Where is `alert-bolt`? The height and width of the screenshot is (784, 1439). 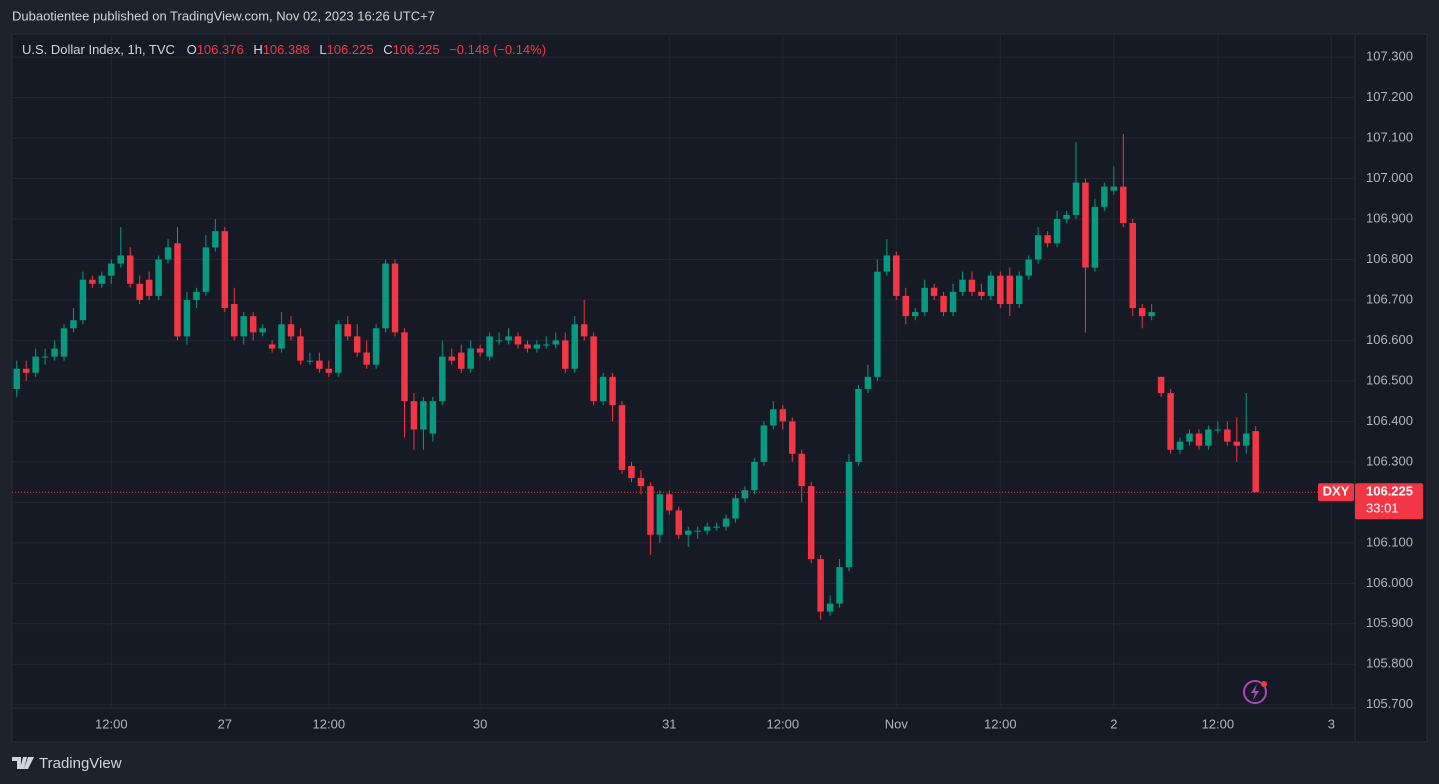
alert-bolt is located at coordinates (1255, 692).